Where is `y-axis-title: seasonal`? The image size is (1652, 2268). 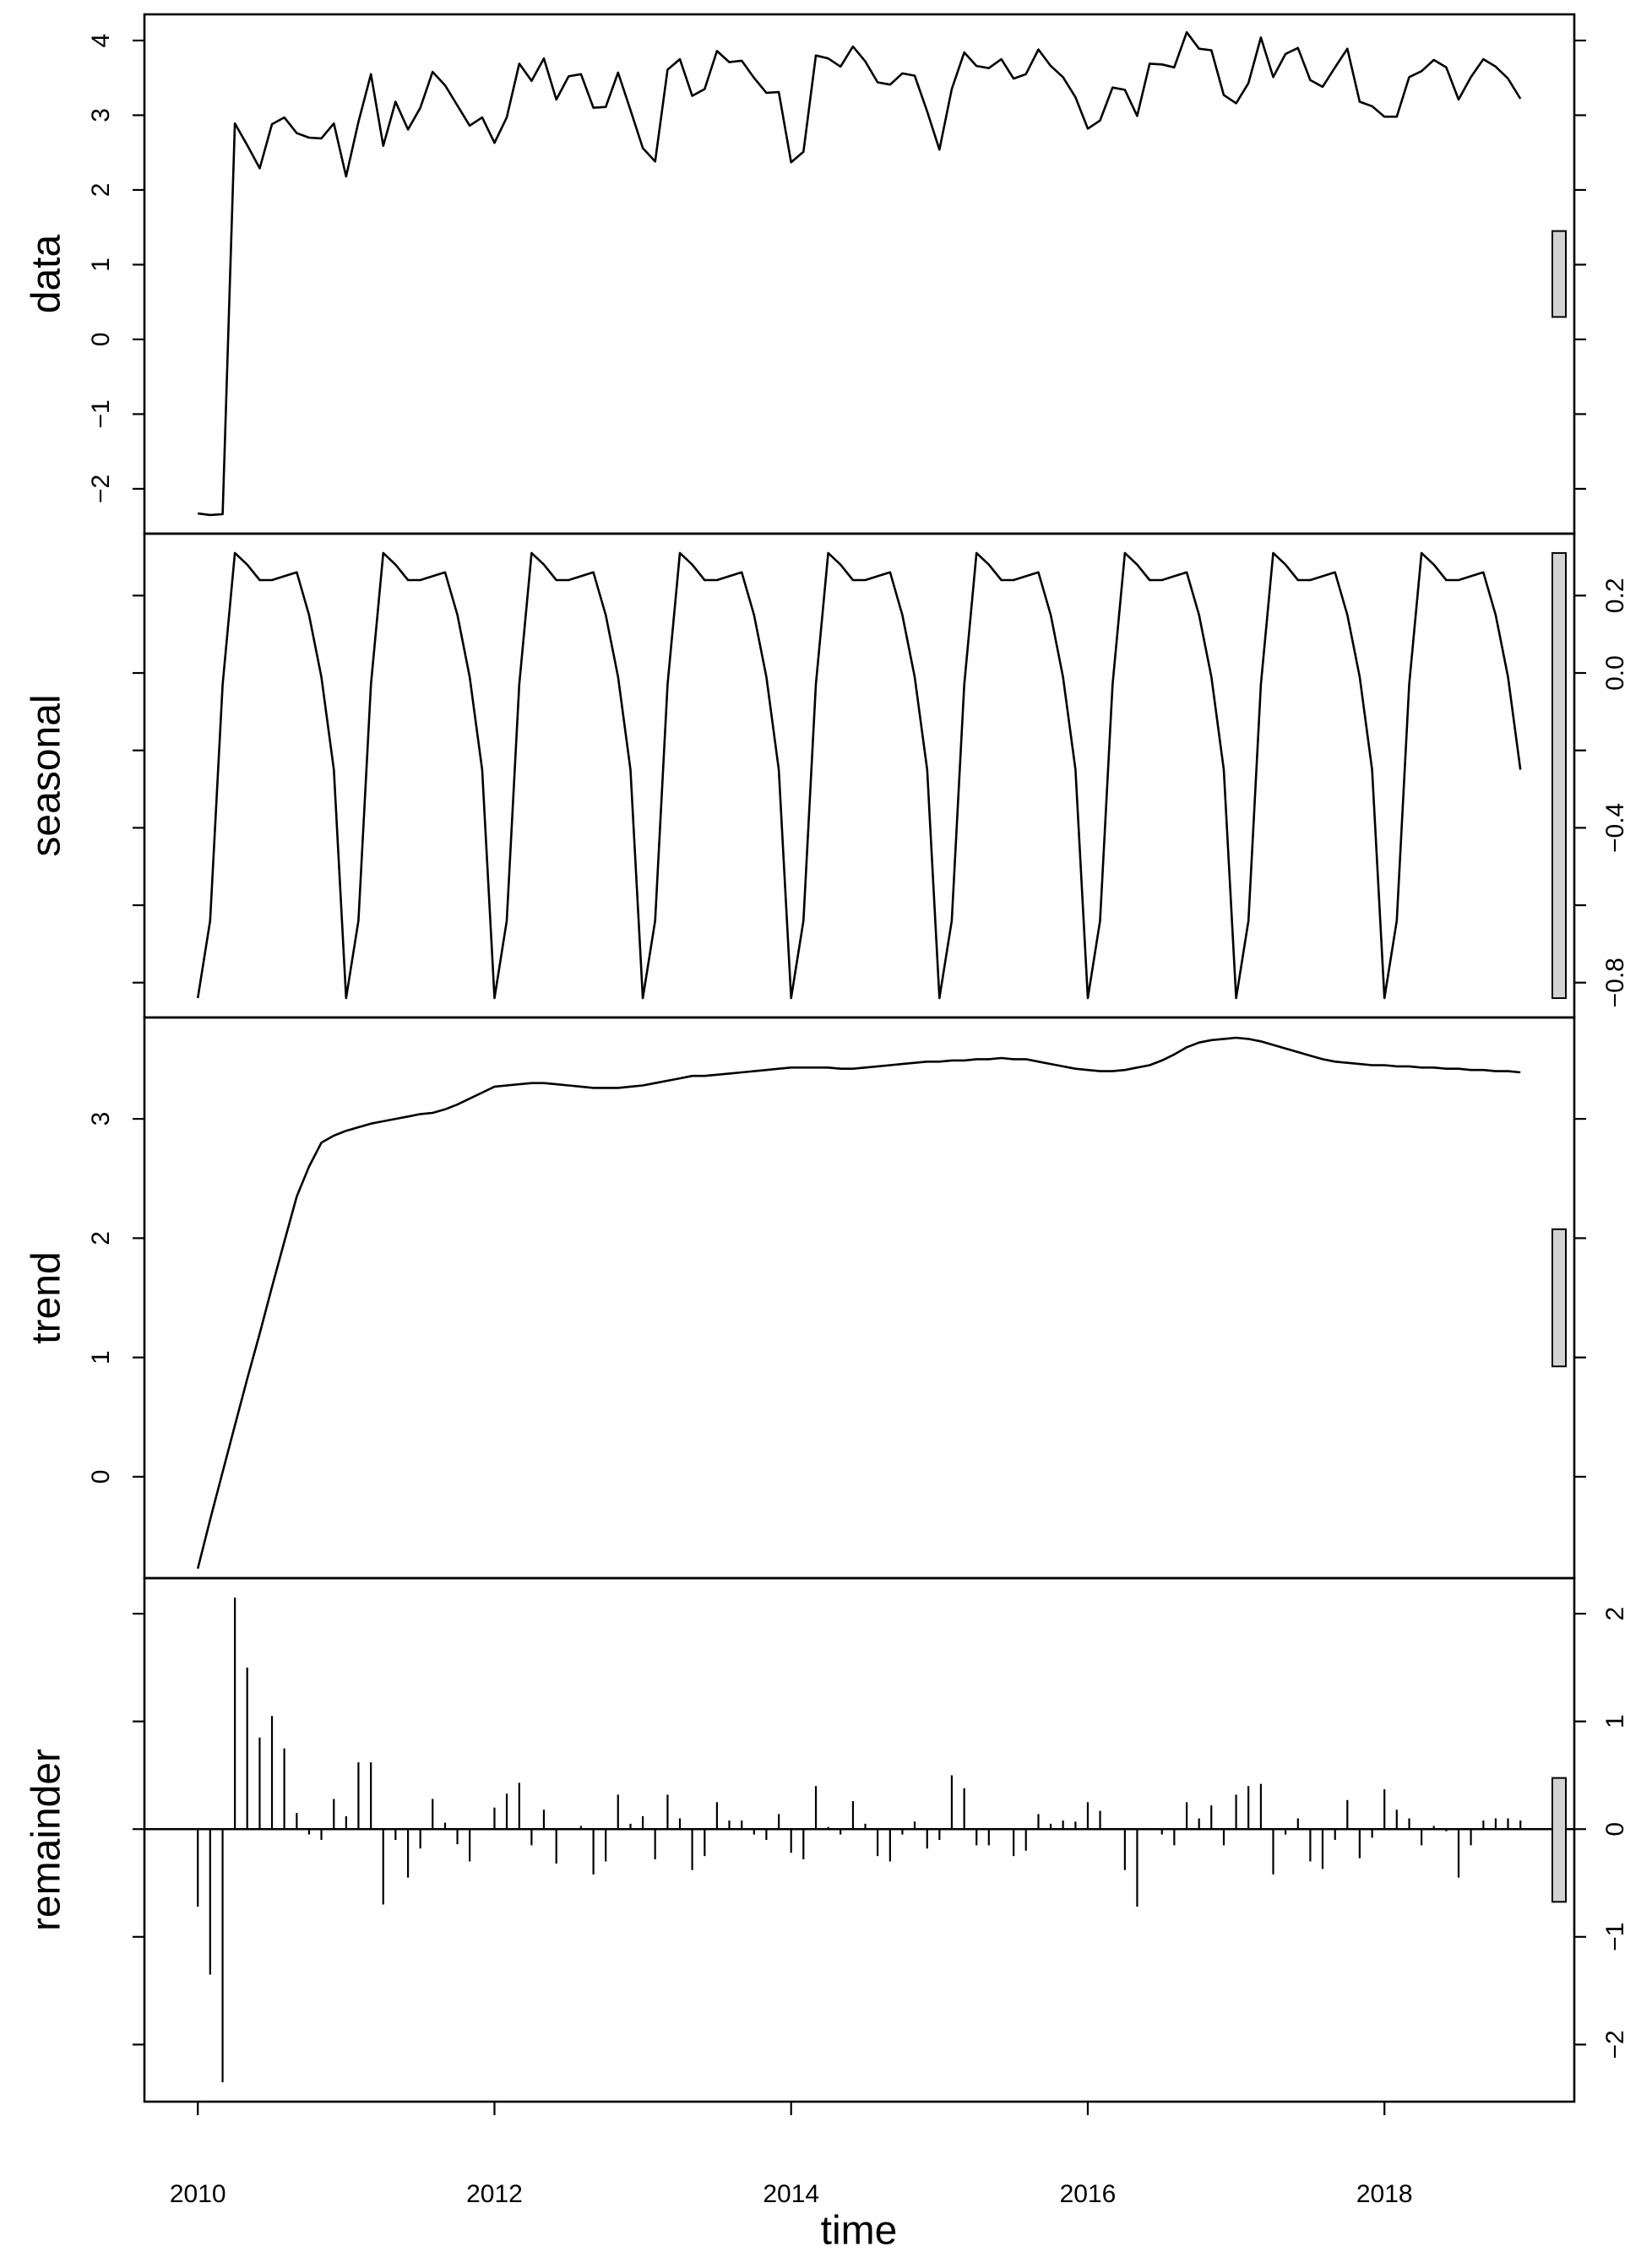
y-axis-title: seasonal is located at coordinates (46, 775).